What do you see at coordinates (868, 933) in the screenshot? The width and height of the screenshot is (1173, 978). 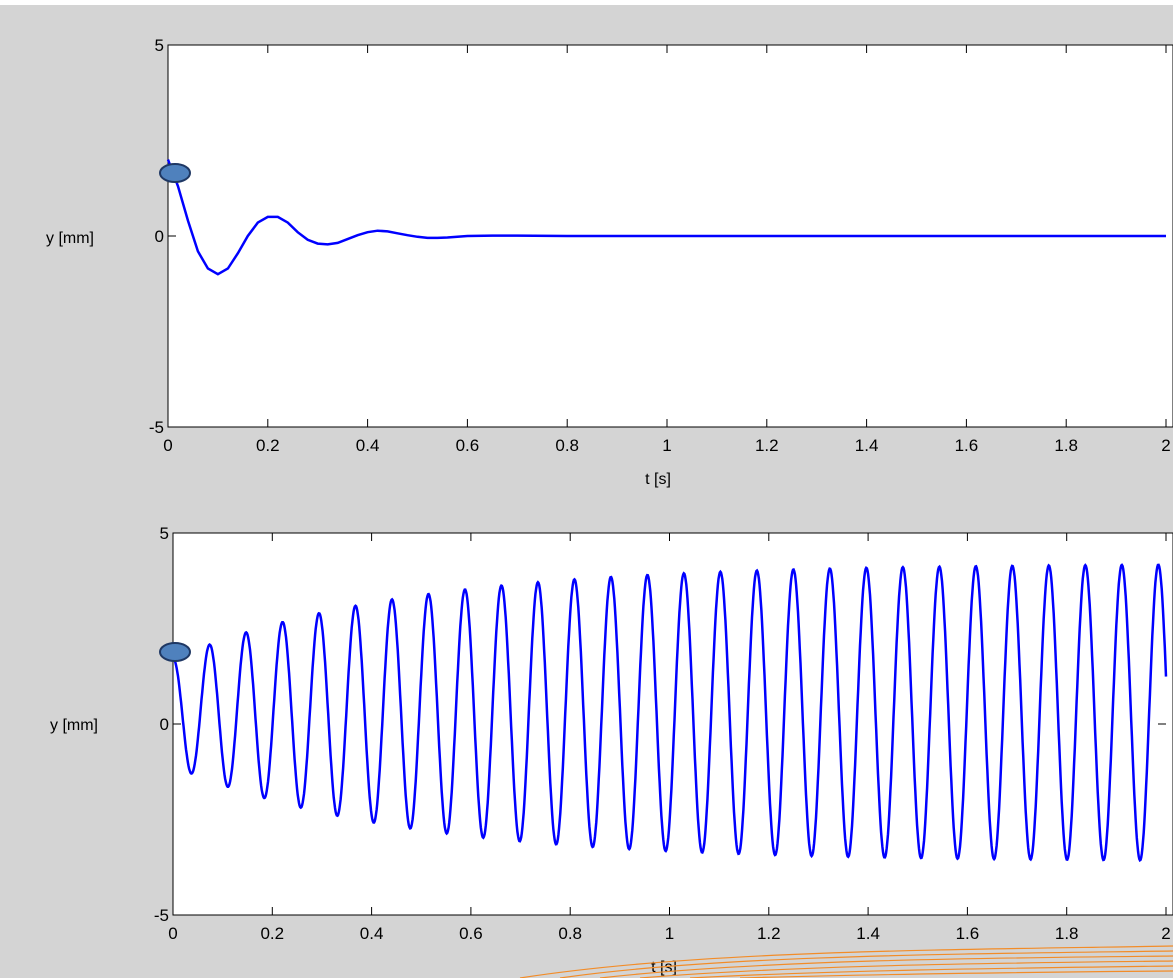 I see `bottom-x-tick-label: 1.4` at bounding box center [868, 933].